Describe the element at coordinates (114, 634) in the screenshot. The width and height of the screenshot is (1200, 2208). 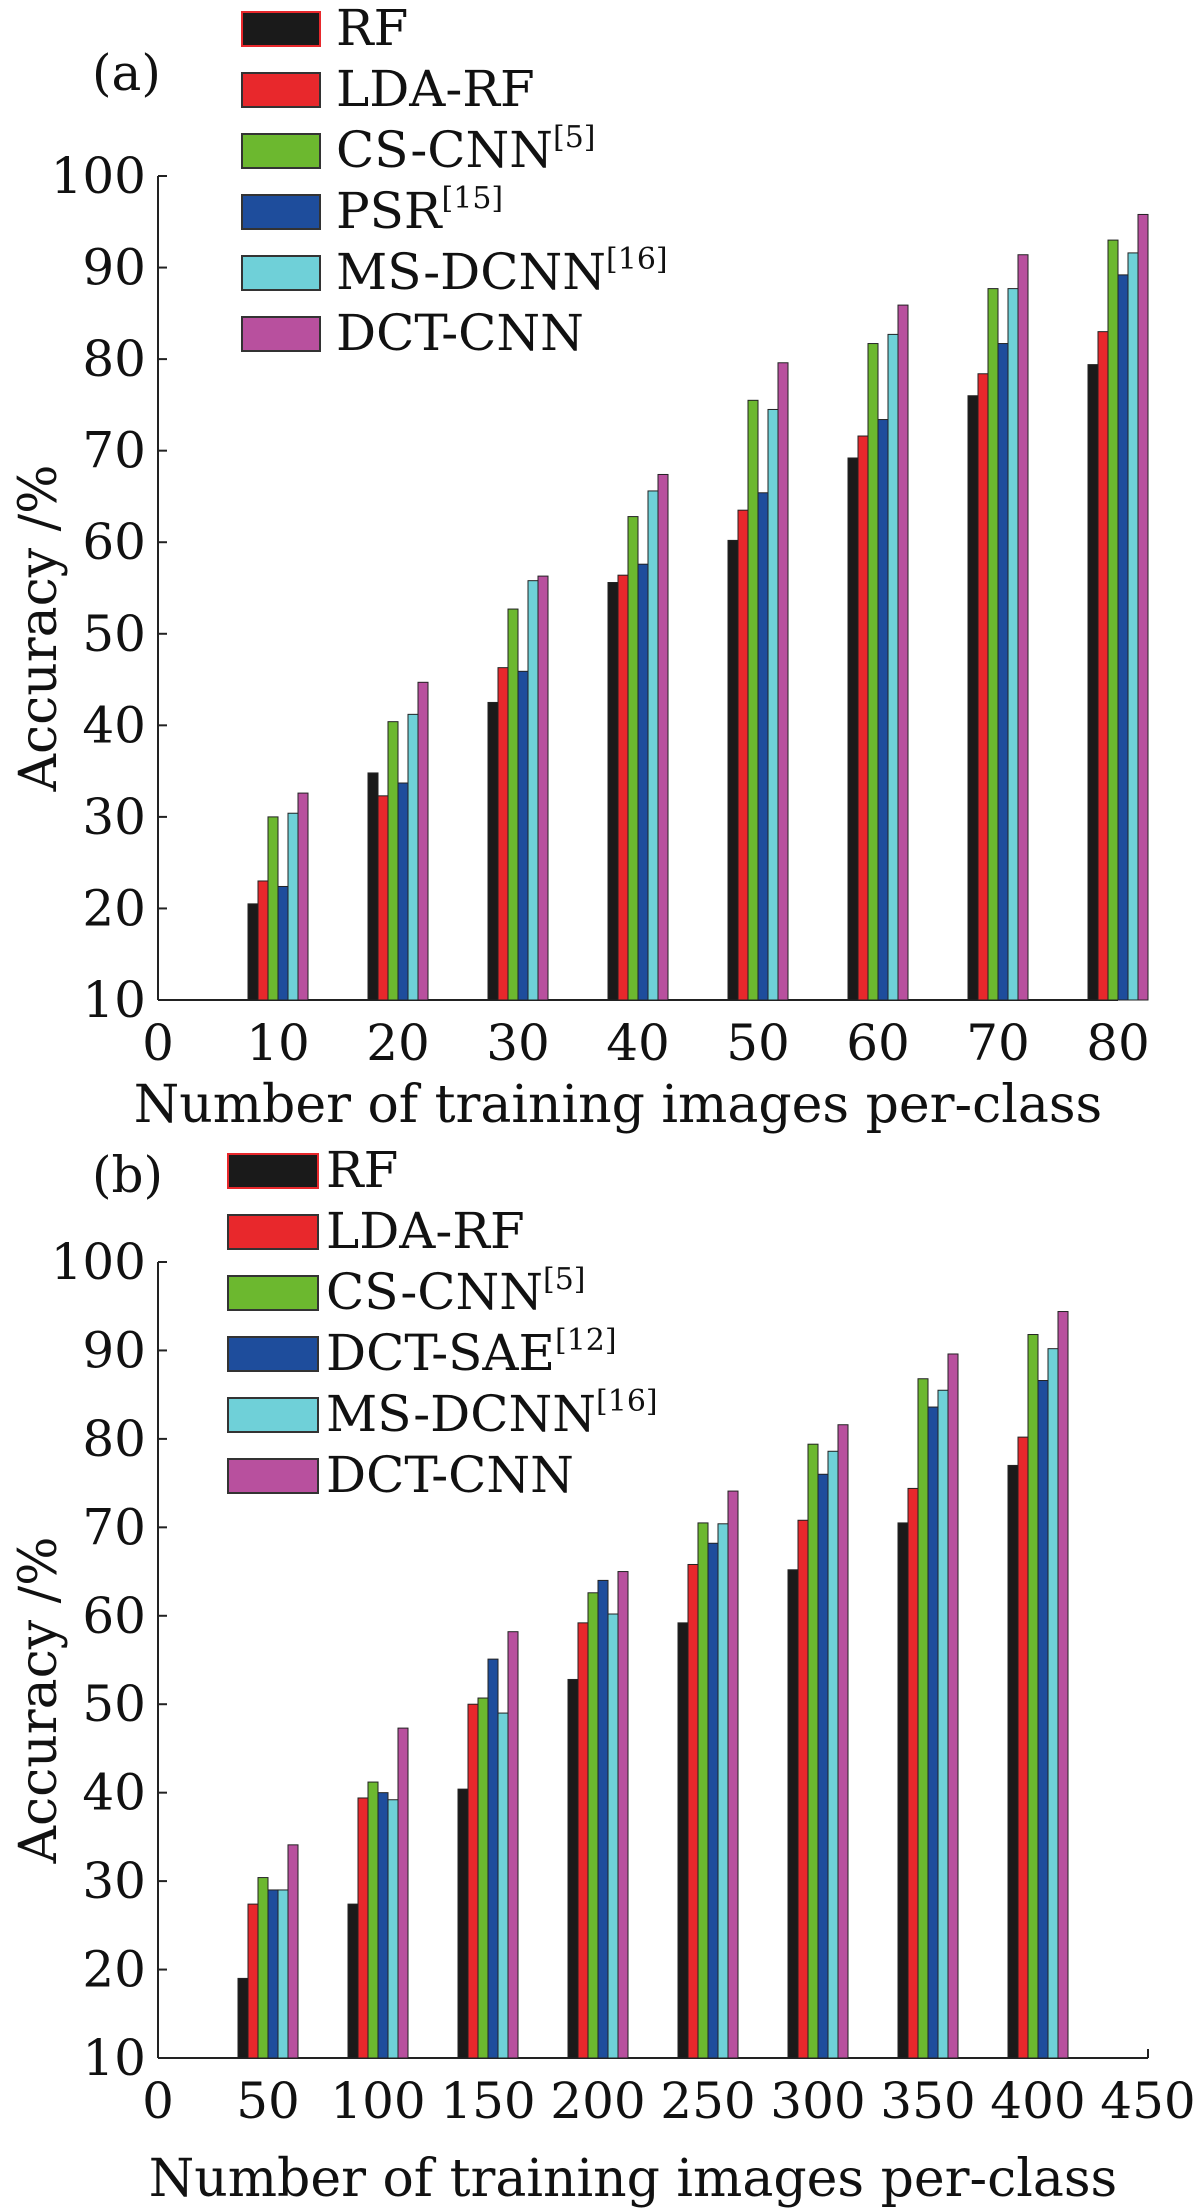
I see `y-tick-label: 50` at that location.